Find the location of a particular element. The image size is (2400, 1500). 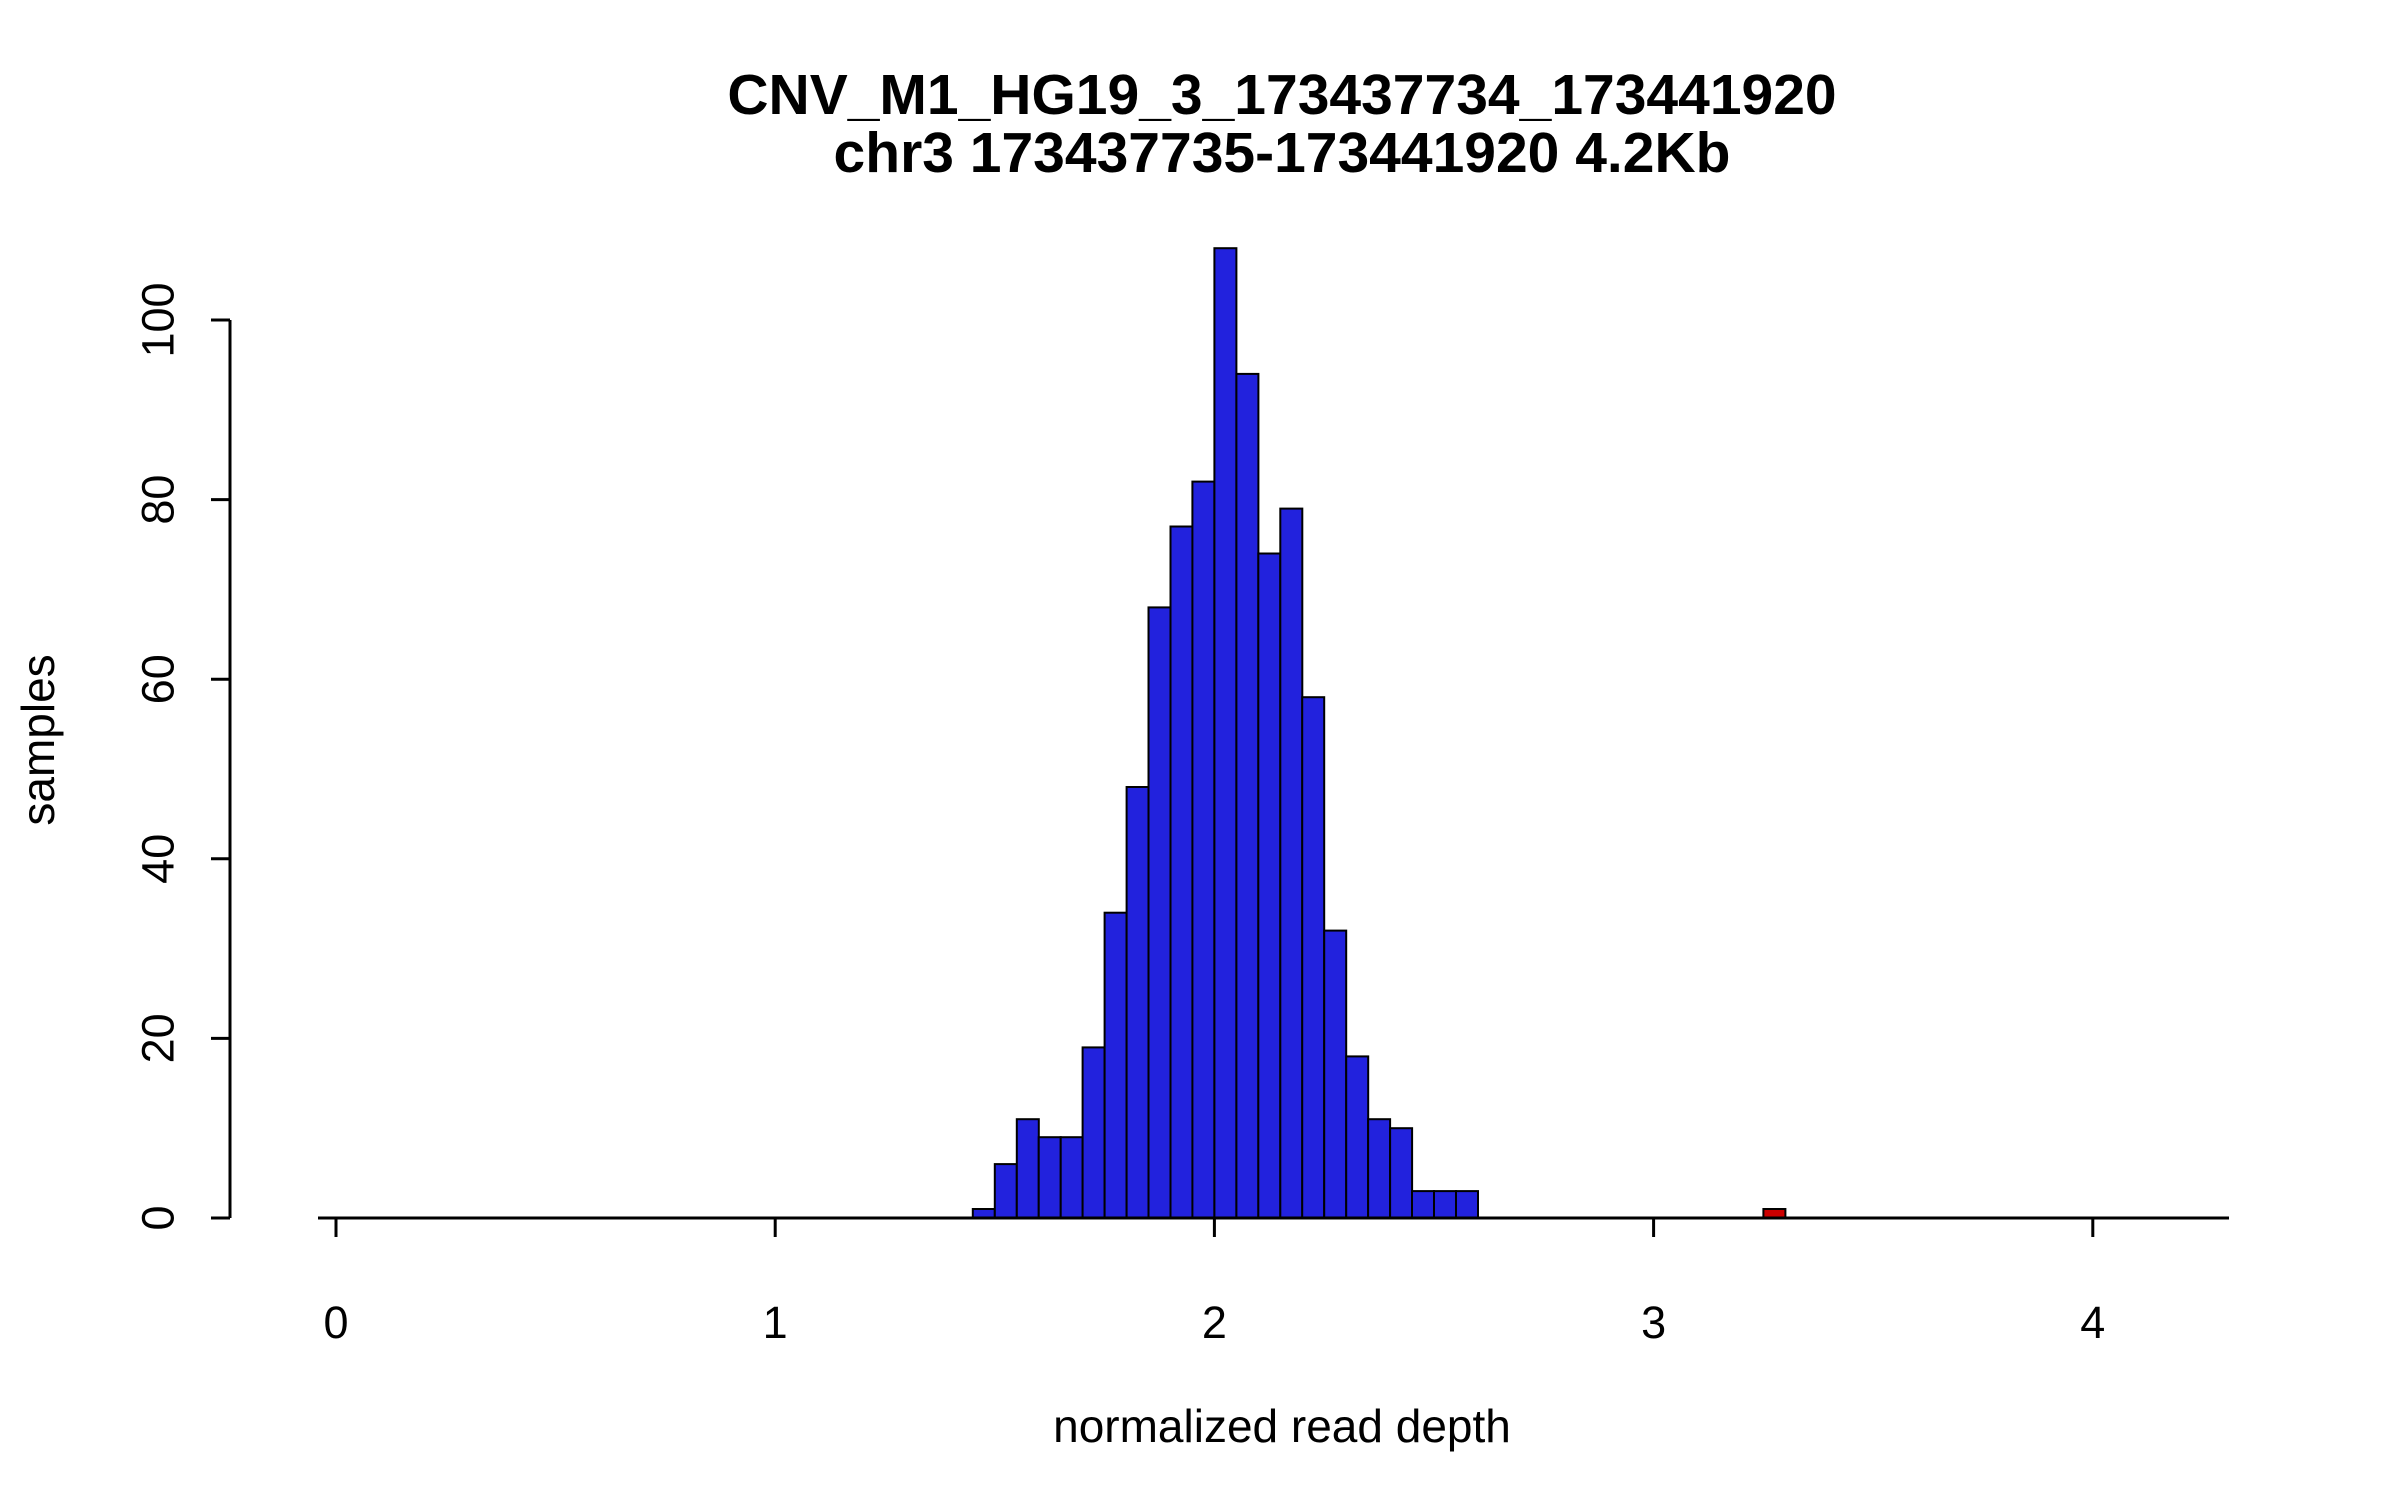

x-tick-label: 4 is located at coordinates (2092, 1322).